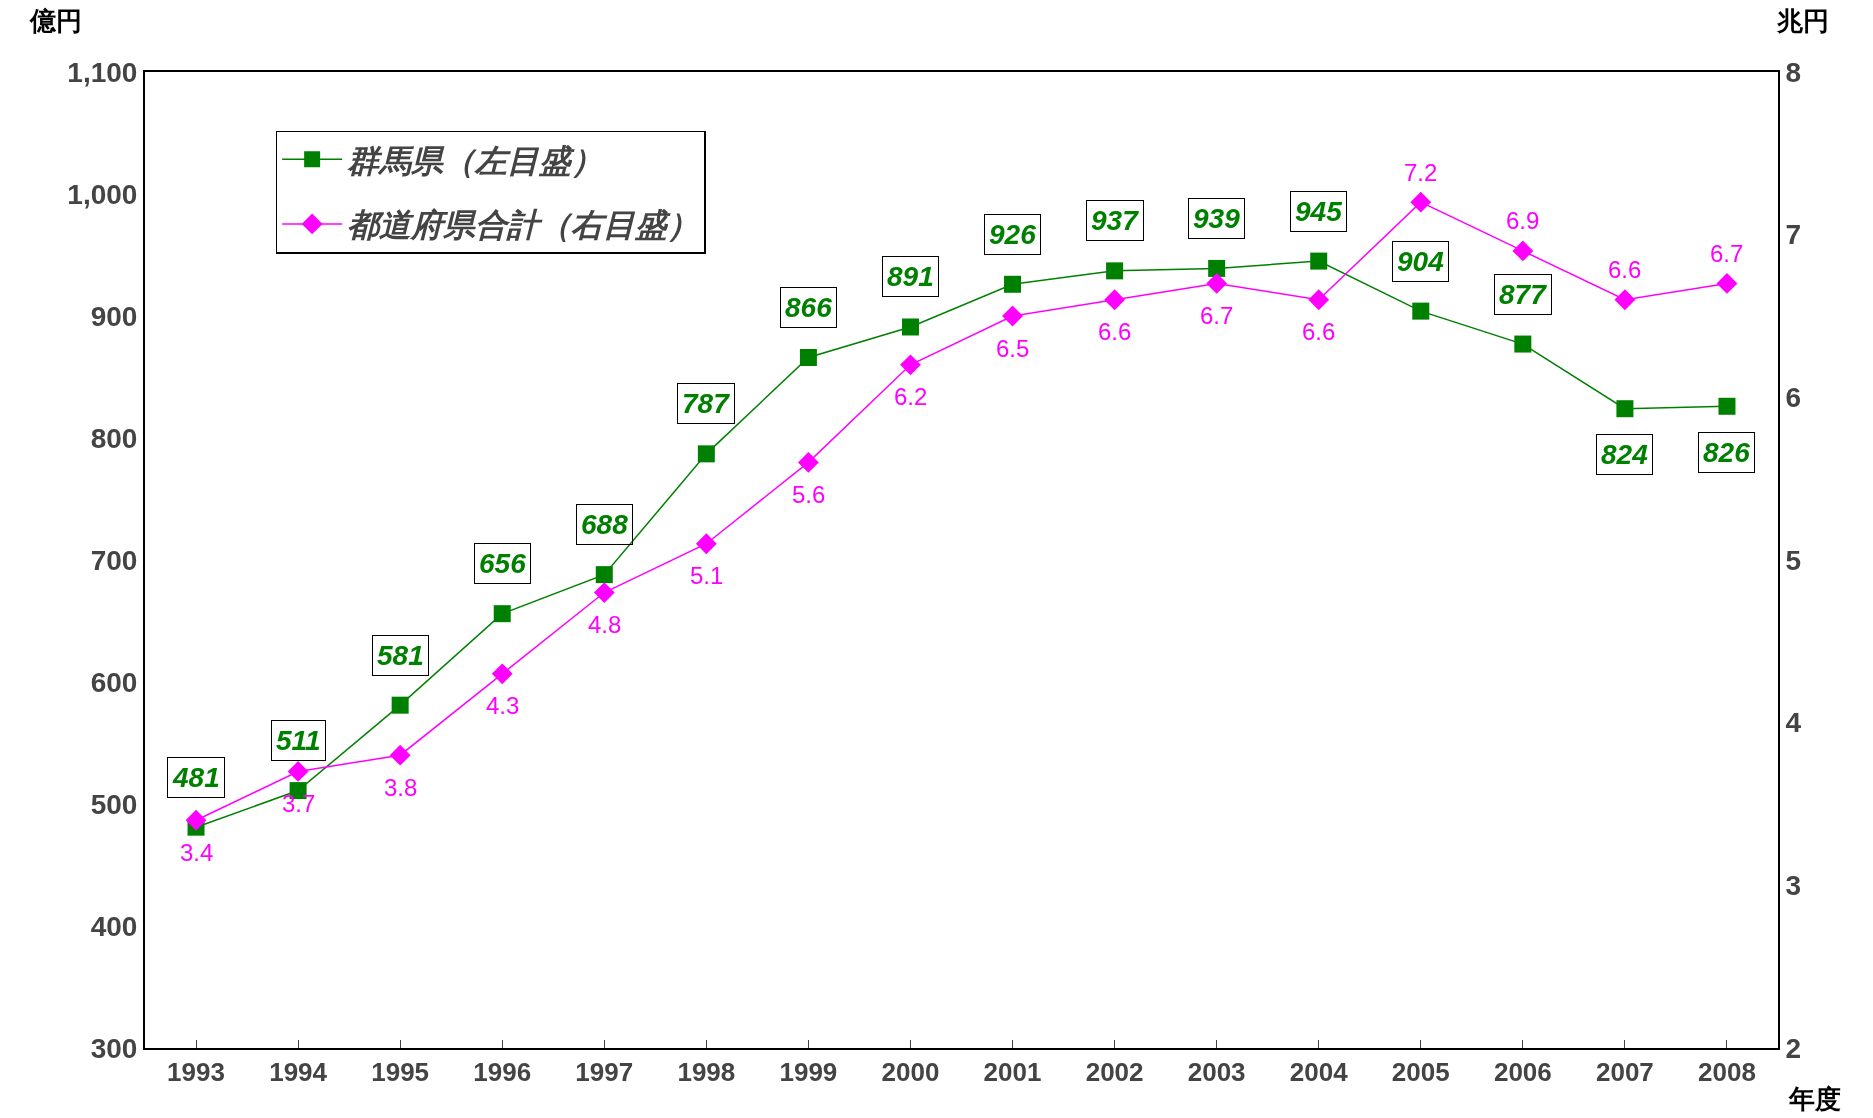  I want to click on data-label: 937, so click(1115, 220).